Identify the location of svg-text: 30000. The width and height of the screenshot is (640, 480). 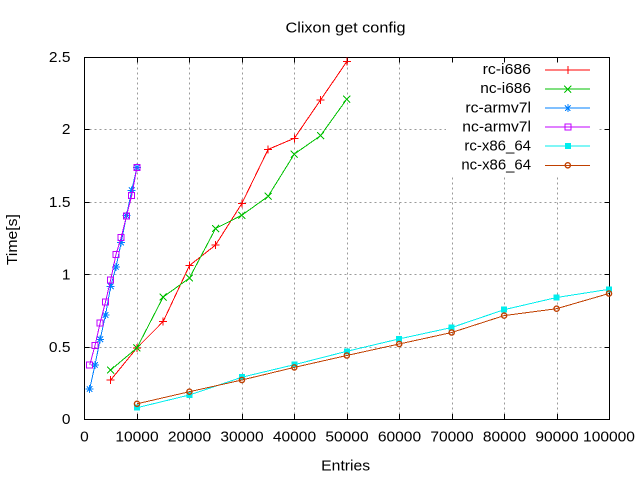
(241, 438).